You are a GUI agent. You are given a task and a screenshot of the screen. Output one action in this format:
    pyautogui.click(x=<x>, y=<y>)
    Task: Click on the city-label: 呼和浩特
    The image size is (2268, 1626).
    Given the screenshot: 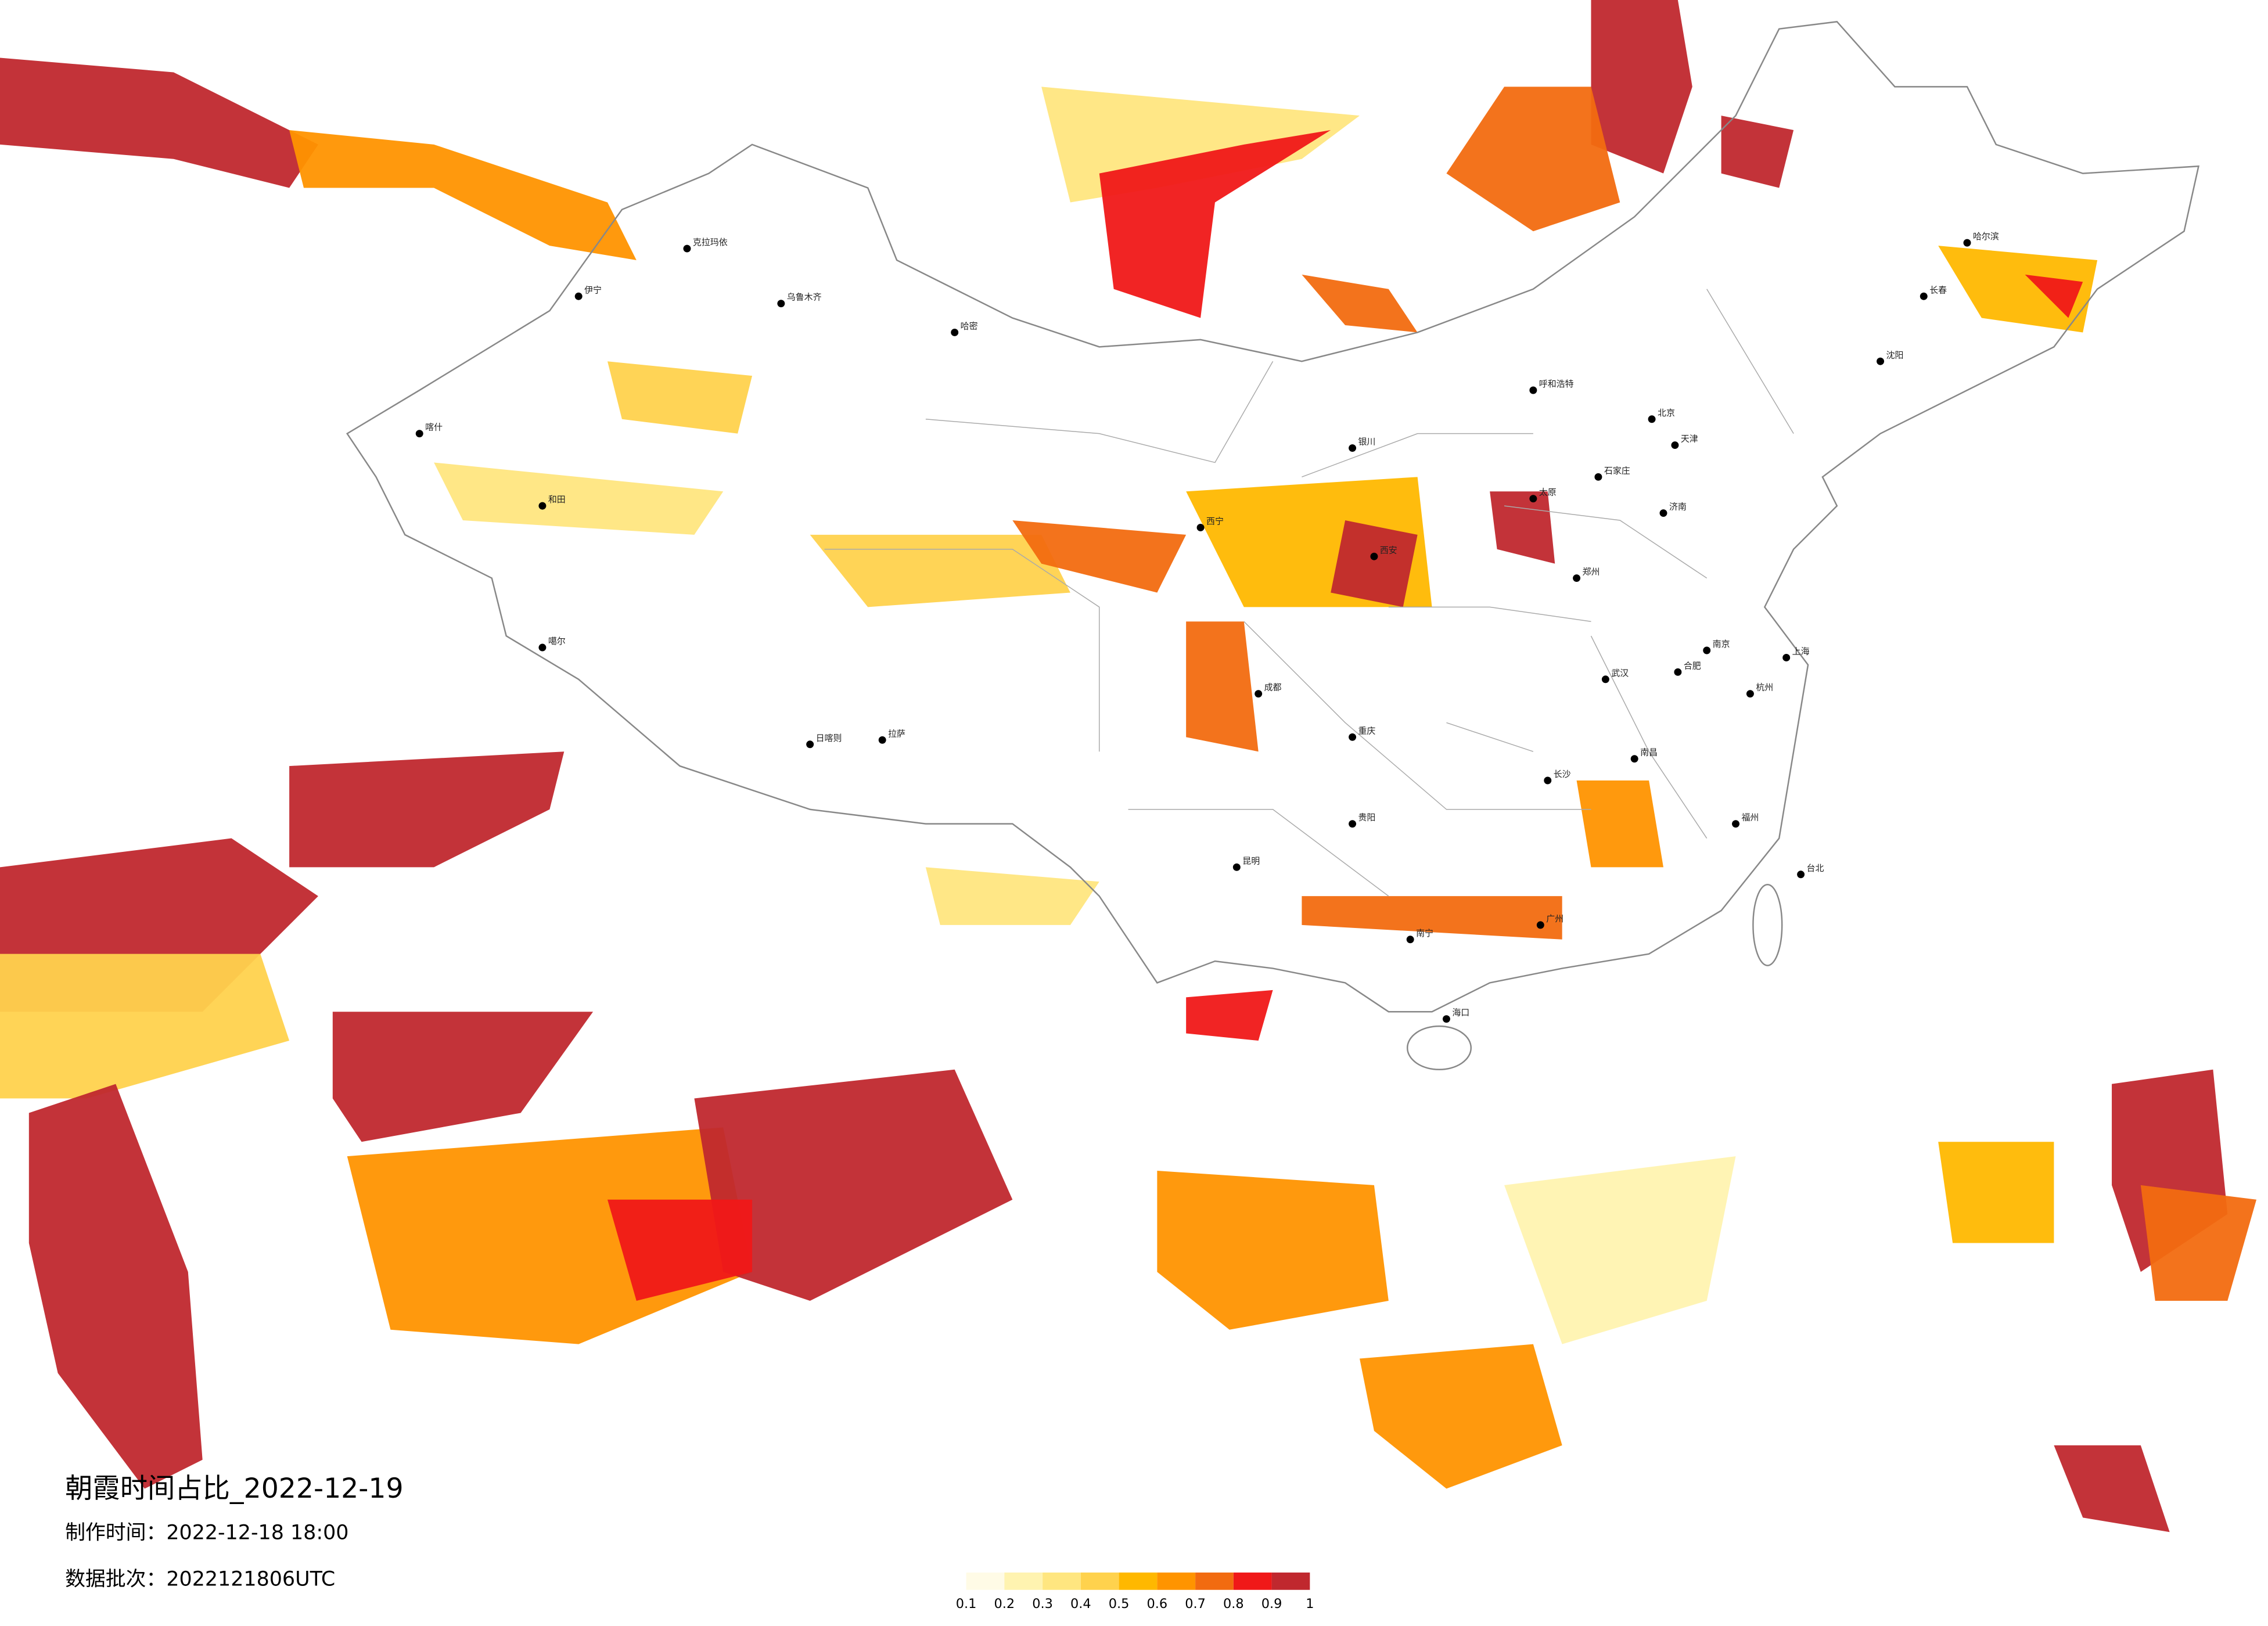 What is the action you would take?
    pyautogui.click(x=1556, y=384)
    